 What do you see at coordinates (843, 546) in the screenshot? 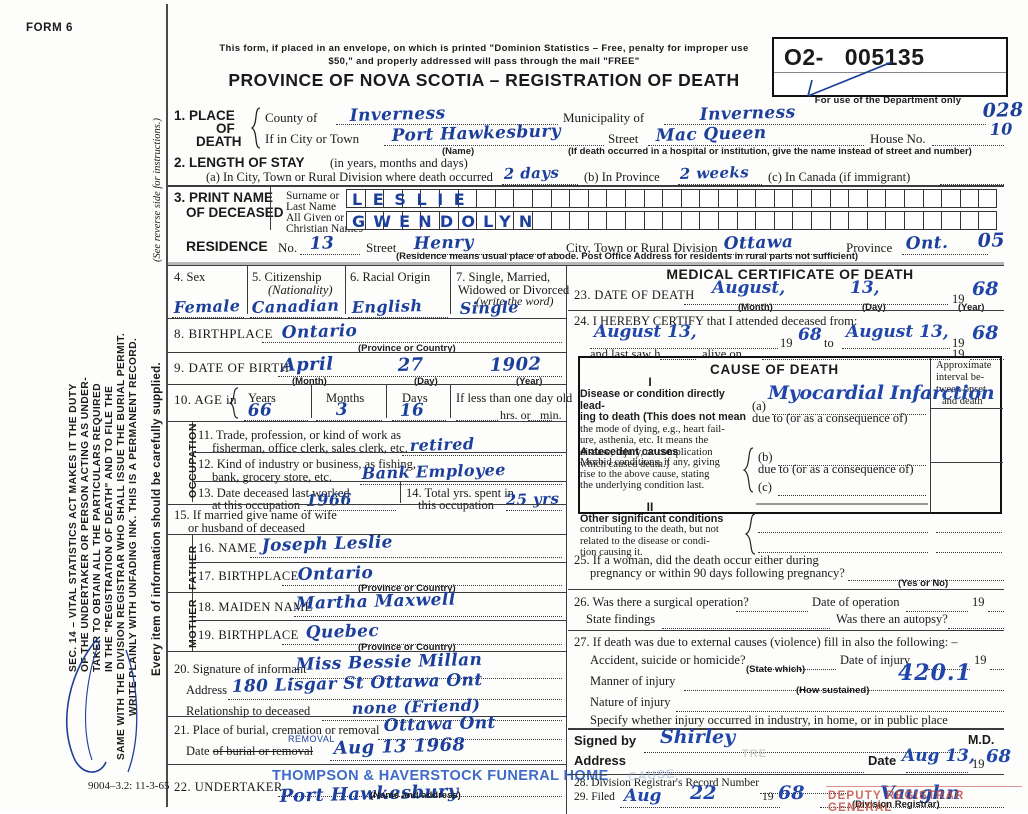
I see `other-conditions-line2` at bounding box center [843, 546].